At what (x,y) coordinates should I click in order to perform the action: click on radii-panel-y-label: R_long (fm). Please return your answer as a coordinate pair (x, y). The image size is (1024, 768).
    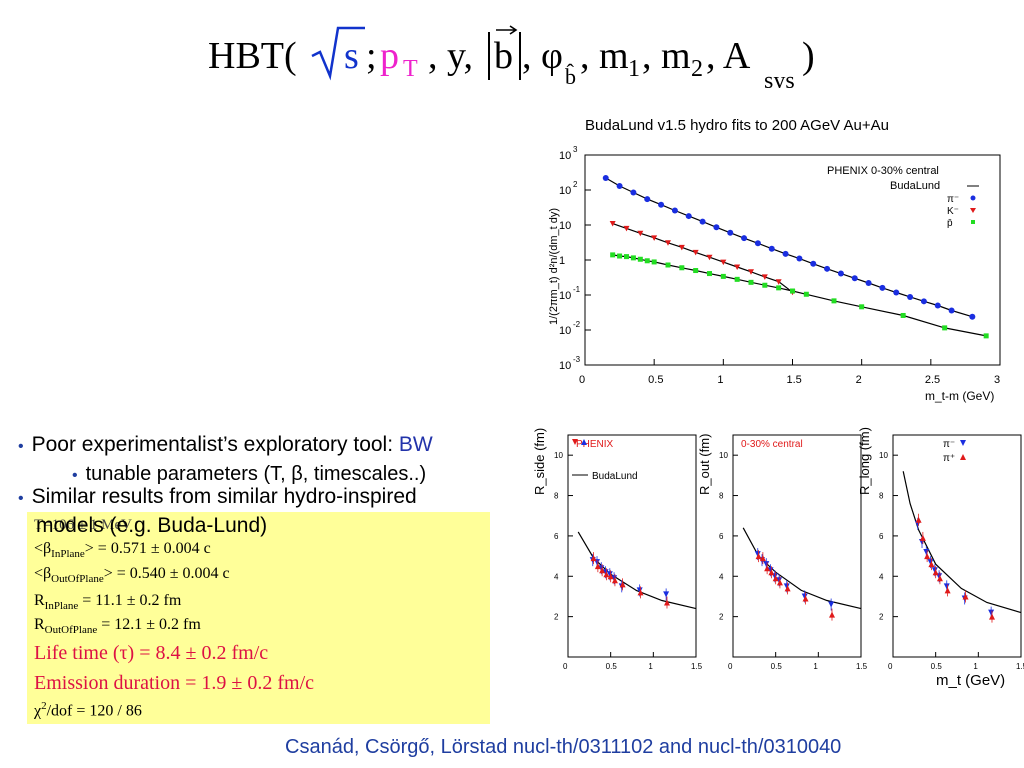
    Looking at the image, I should click on (864, 461).